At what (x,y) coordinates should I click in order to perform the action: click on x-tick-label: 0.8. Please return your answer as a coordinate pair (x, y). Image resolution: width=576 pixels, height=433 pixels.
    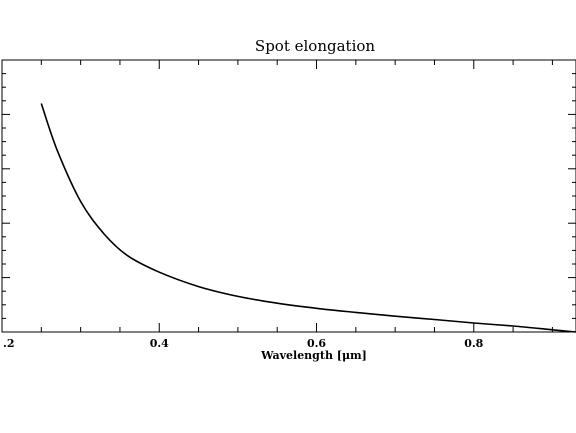
    Looking at the image, I should click on (473, 343).